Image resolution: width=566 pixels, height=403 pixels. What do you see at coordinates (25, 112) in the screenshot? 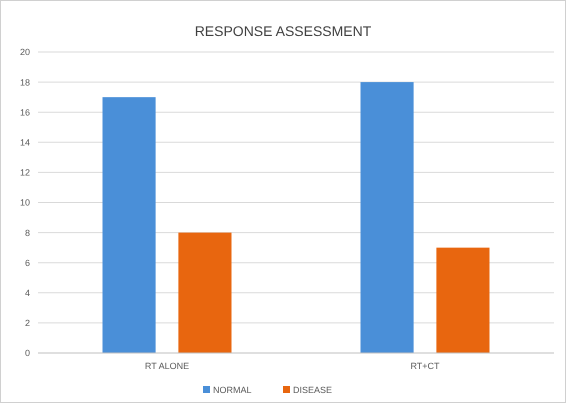
I see `y-tick-label: 16` at bounding box center [25, 112].